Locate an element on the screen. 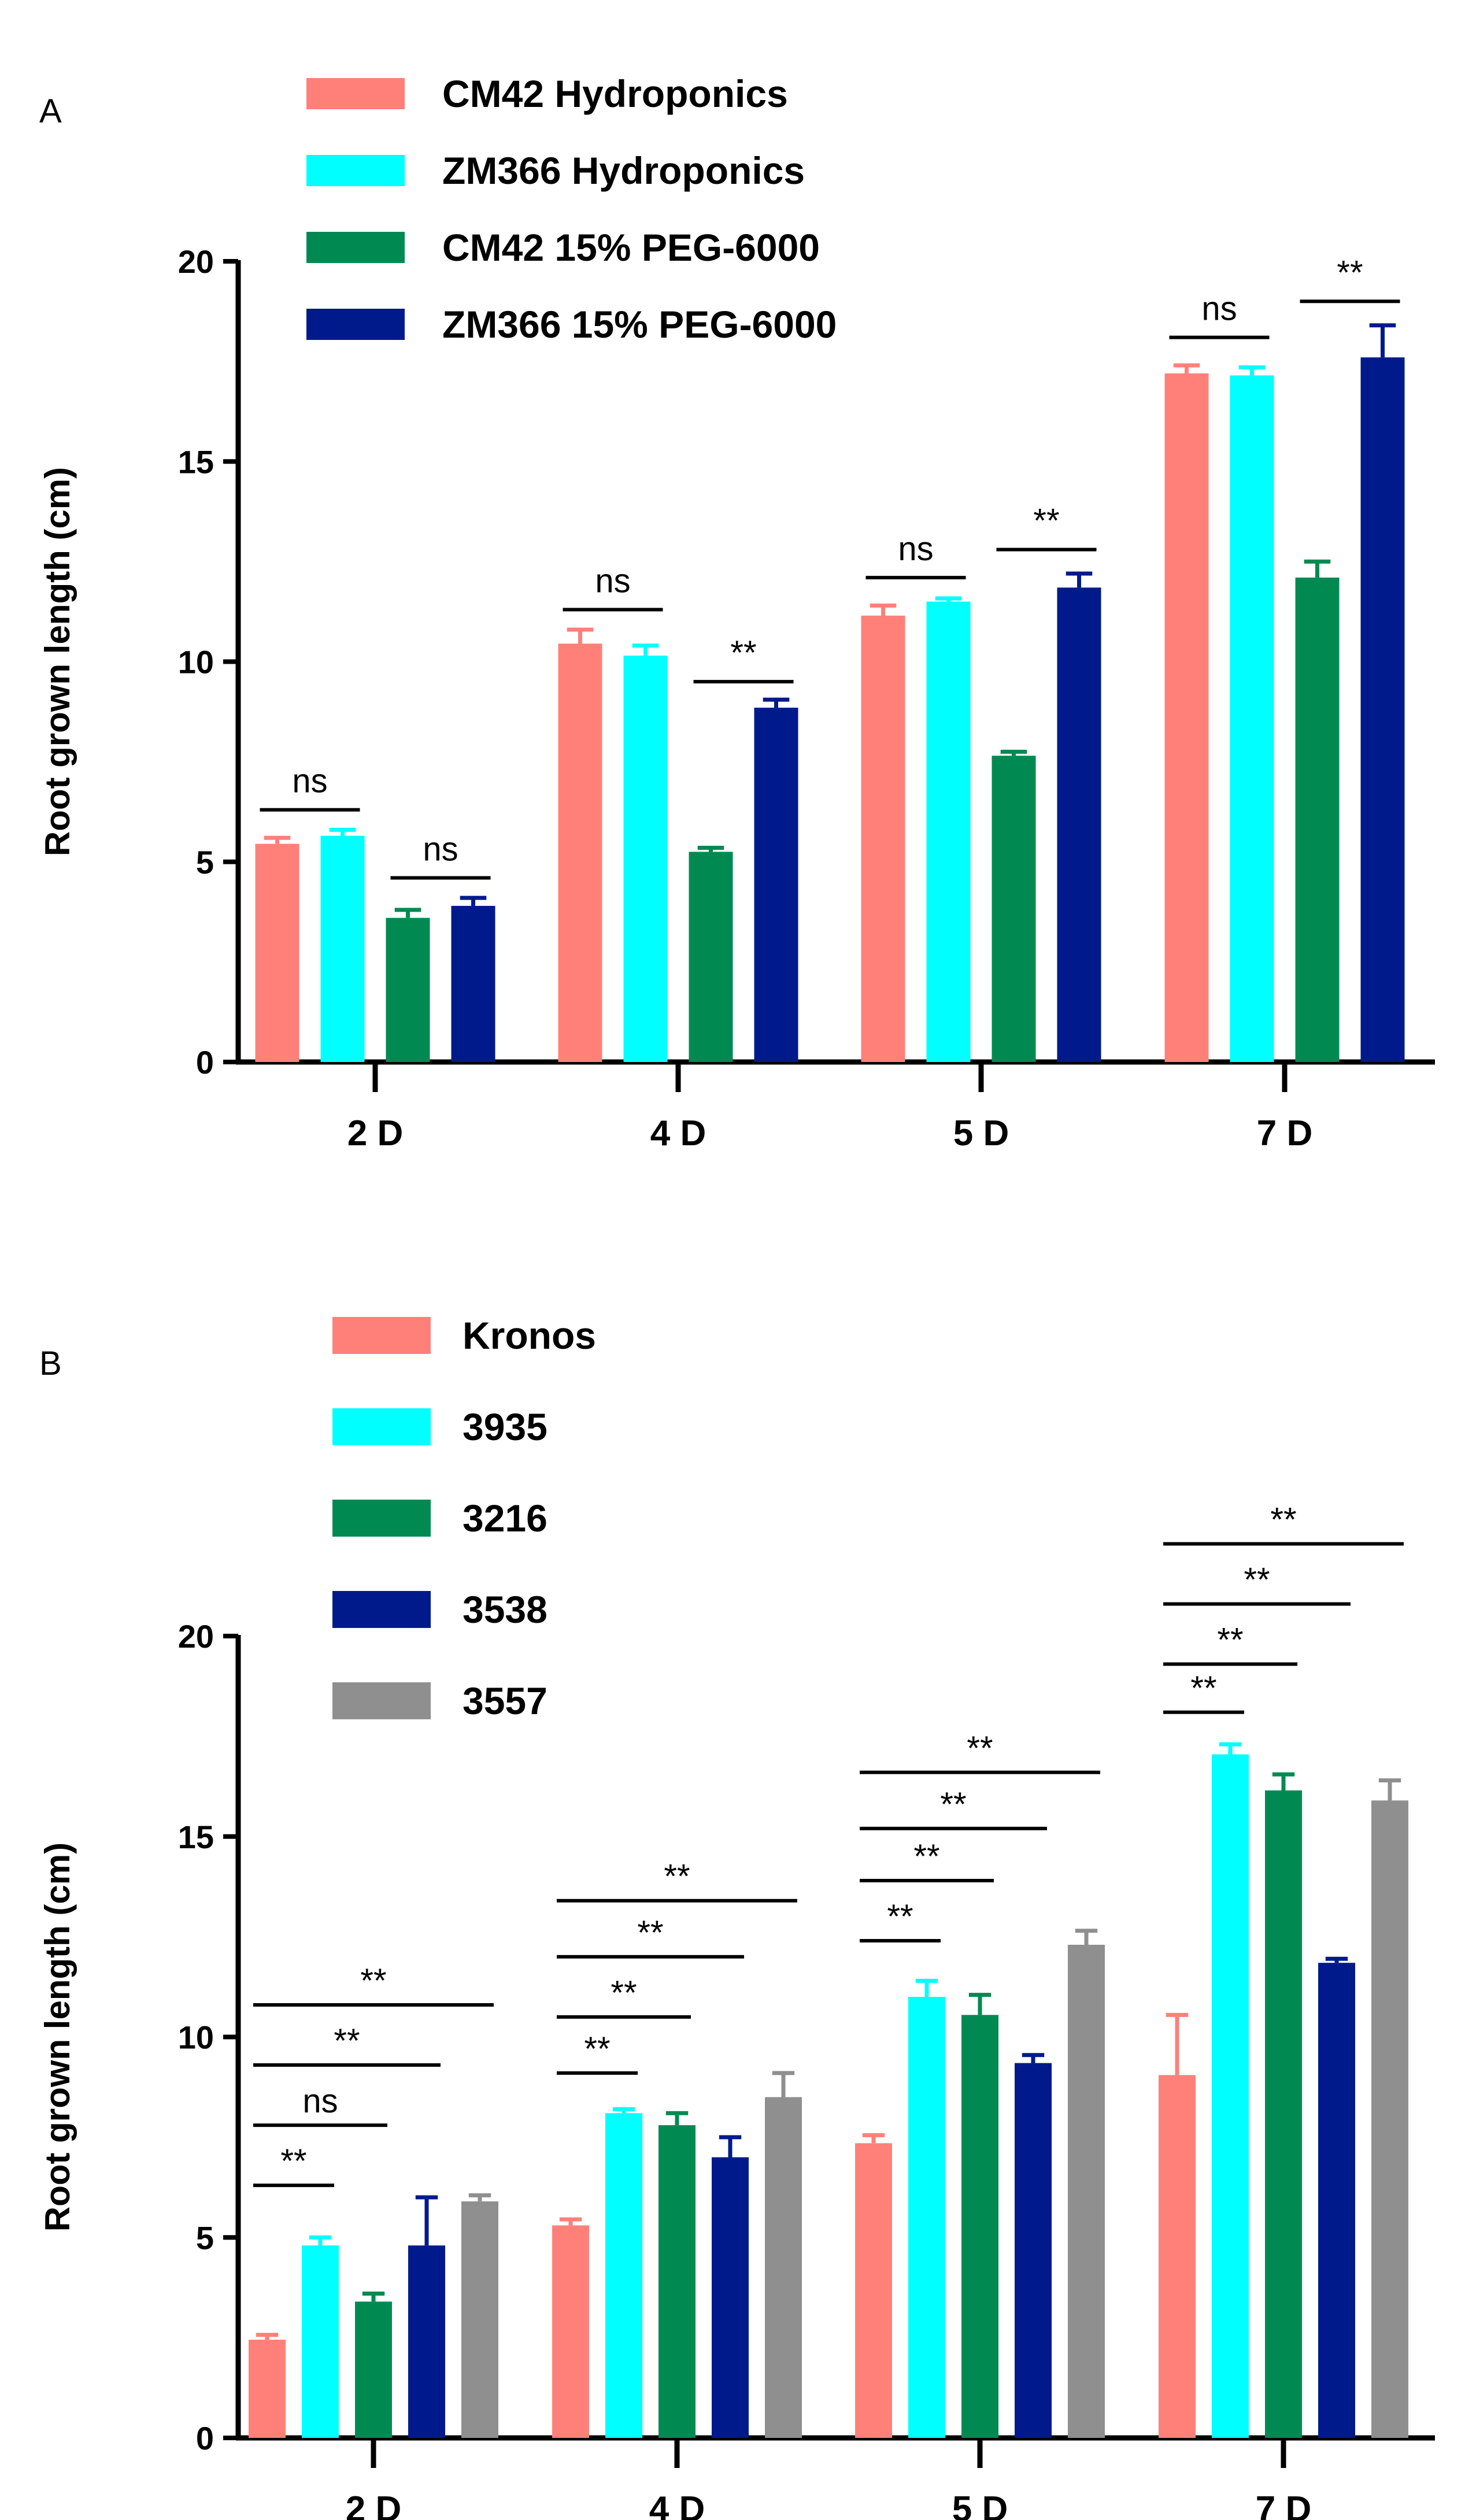 The height and width of the screenshot is (2520, 1476). legend-label: ZM366 15% PEG-6000 is located at coordinates (639, 325).